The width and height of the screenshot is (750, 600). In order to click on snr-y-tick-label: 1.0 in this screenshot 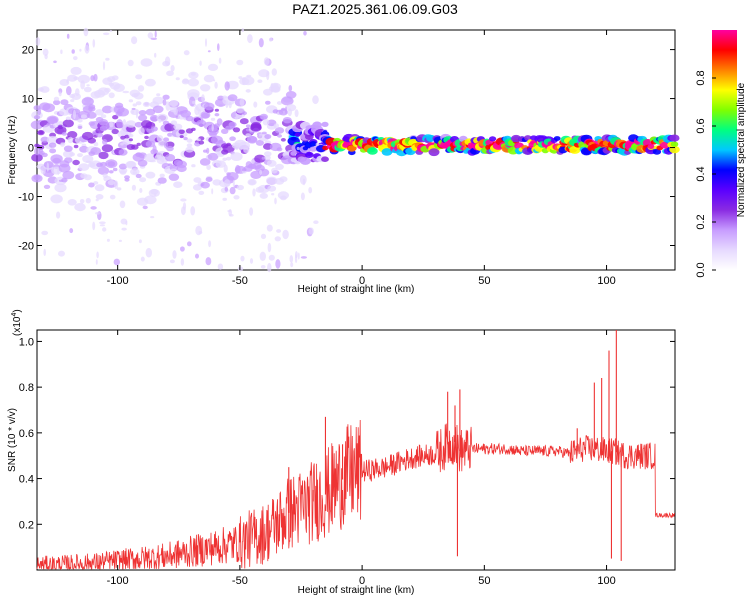, I will do `click(26, 342)`.